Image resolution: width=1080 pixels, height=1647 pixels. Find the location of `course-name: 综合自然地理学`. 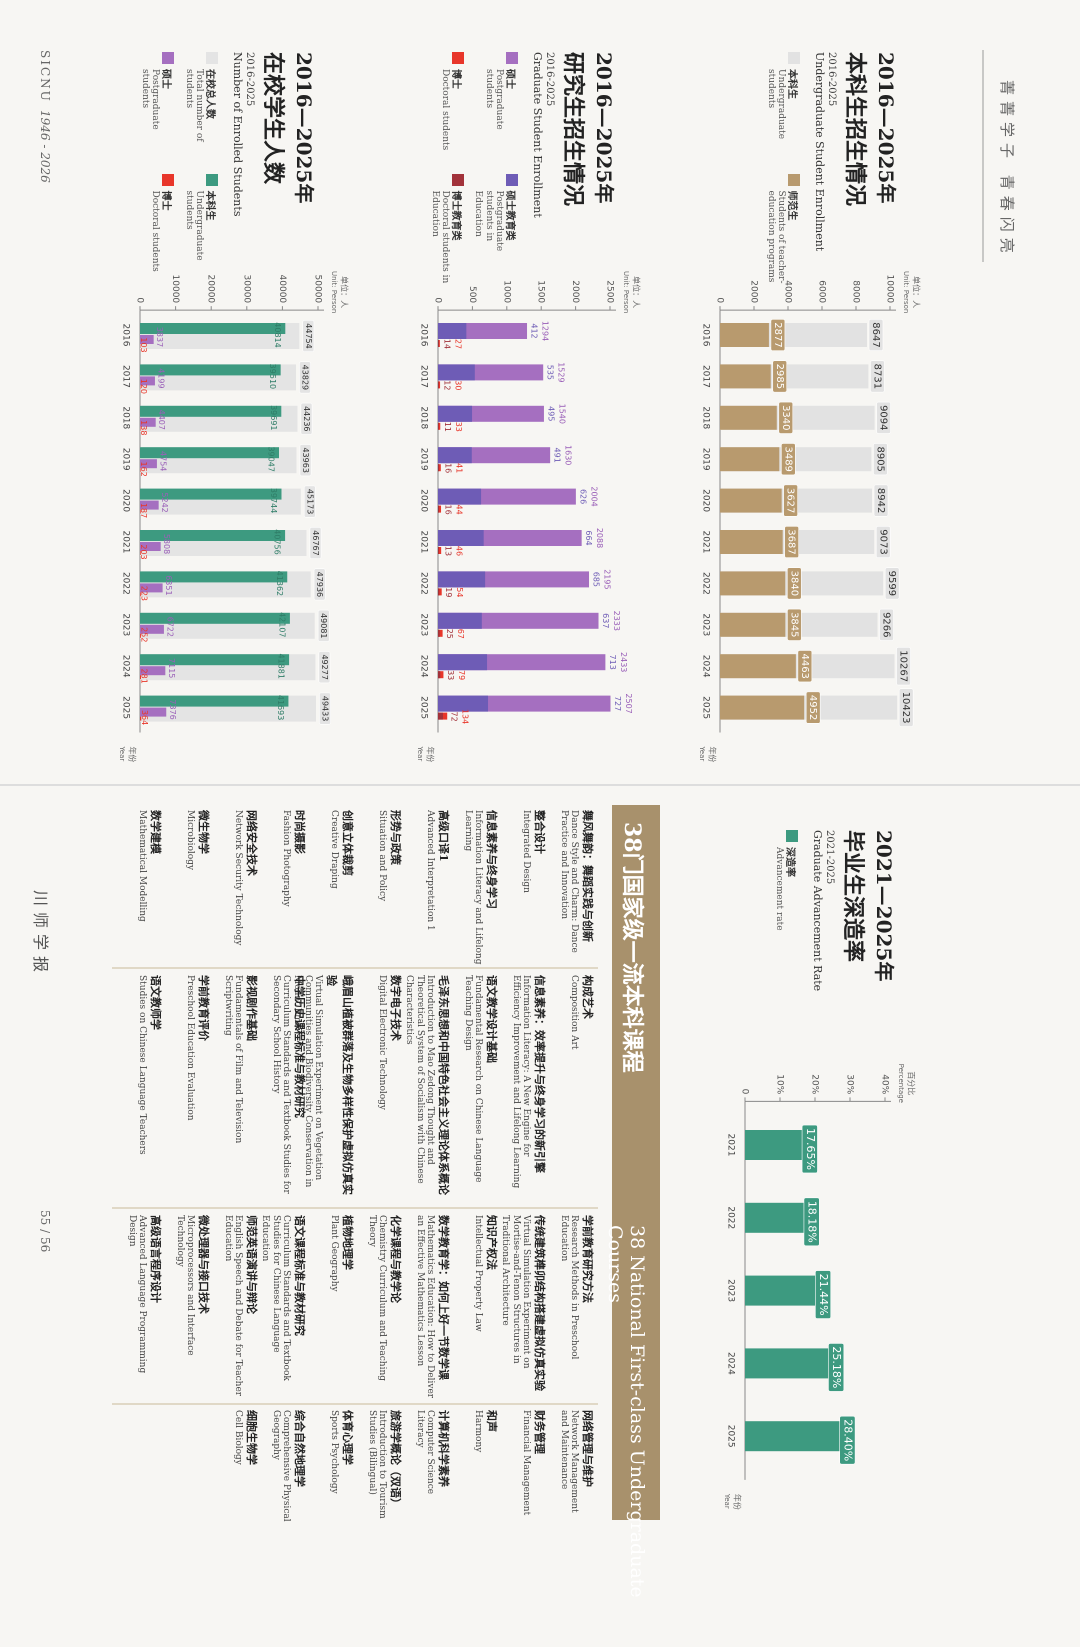

course-name: 综合自然地理学 is located at coordinates (299, 1448).